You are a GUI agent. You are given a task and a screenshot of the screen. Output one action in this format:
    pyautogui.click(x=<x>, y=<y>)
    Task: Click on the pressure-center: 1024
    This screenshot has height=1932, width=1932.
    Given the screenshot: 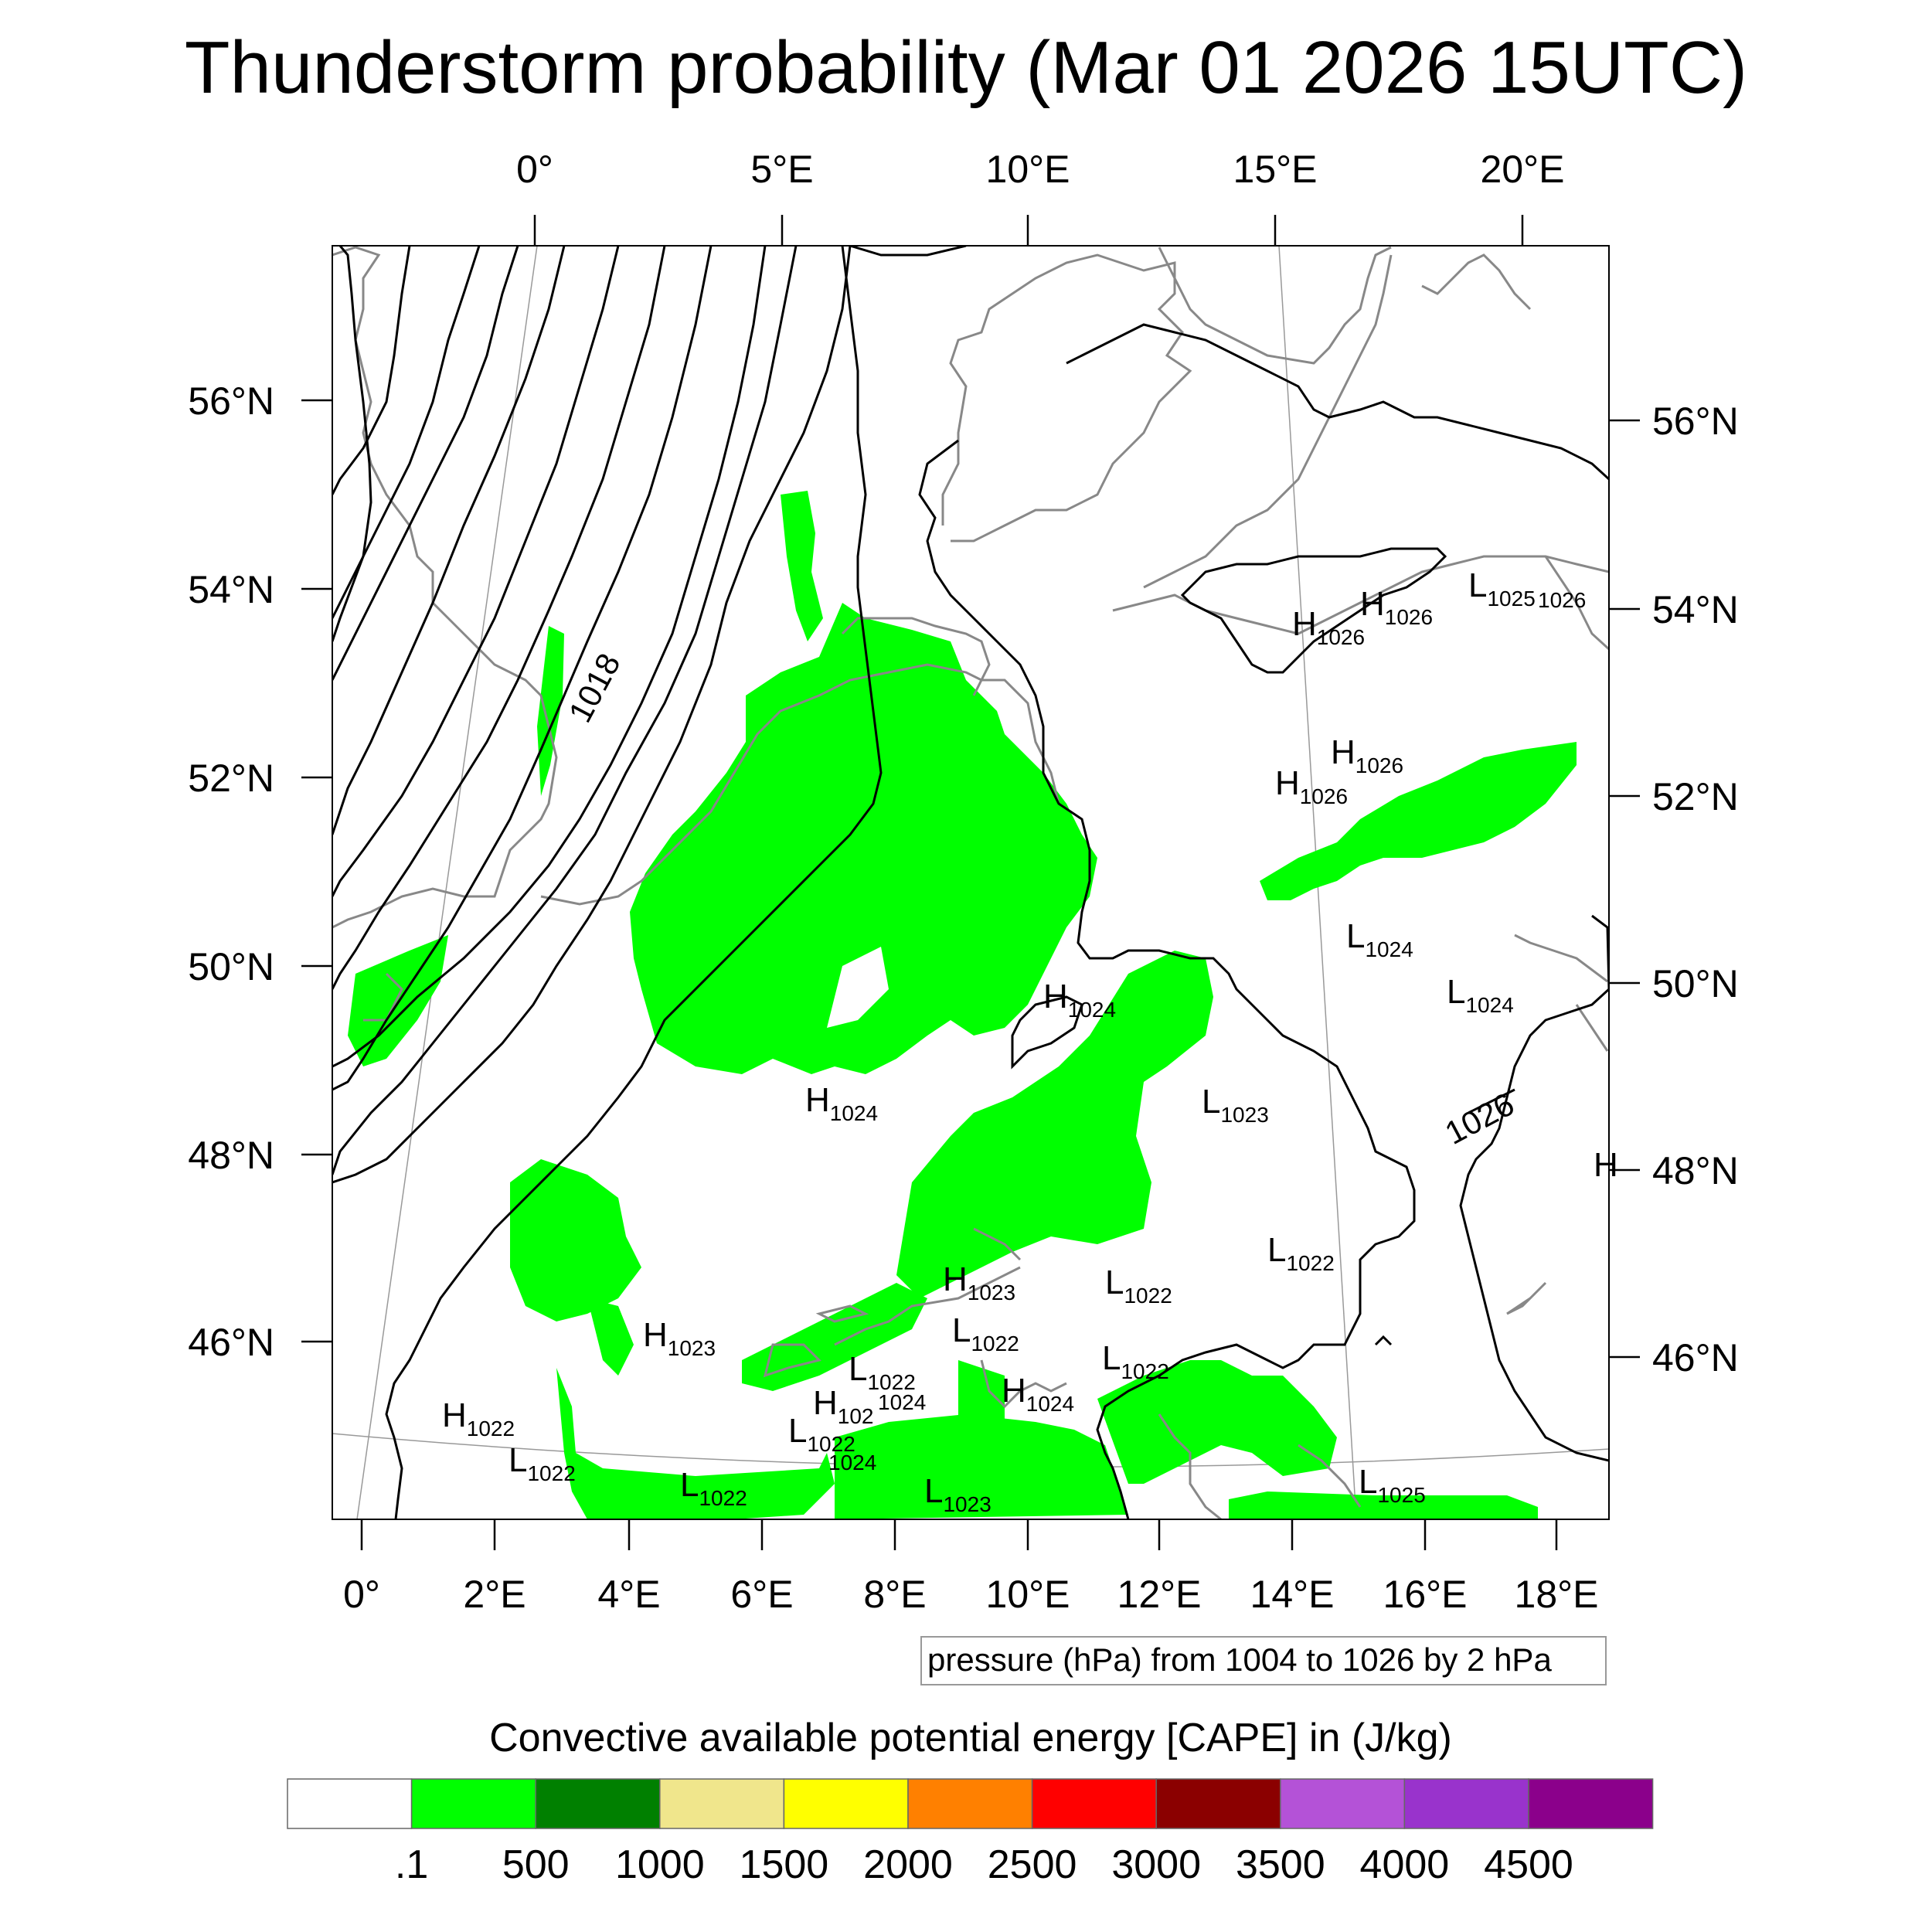 What is the action you would take?
    pyautogui.click(x=902, y=1402)
    